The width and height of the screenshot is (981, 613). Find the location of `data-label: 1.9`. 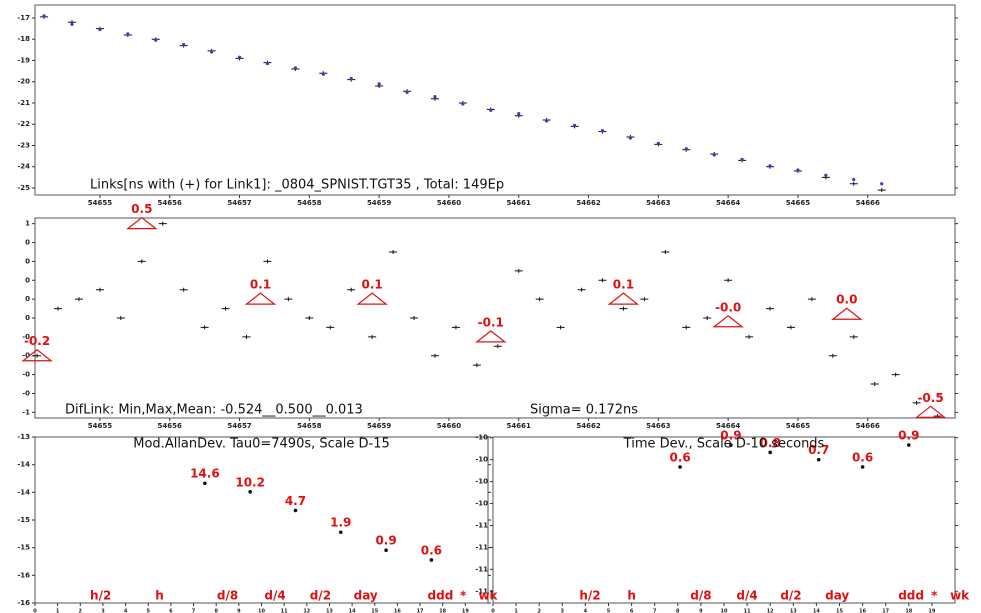

data-label: 1.9 is located at coordinates (340, 523).